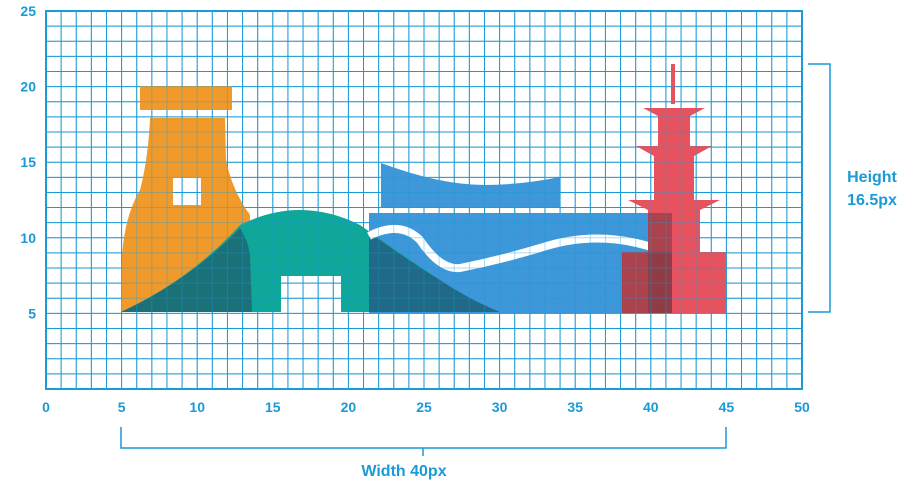 This screenshot has height=484, width=914. Describe the element at coordinates (349, 407) in the screenshot. I see `x-tick-label: 20` at that location.